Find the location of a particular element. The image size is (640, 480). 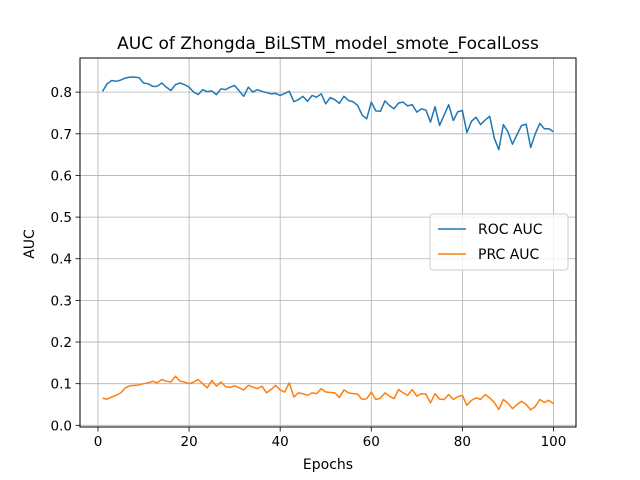

y-tick-label: 0.8 is located at coordinates (61, 93).